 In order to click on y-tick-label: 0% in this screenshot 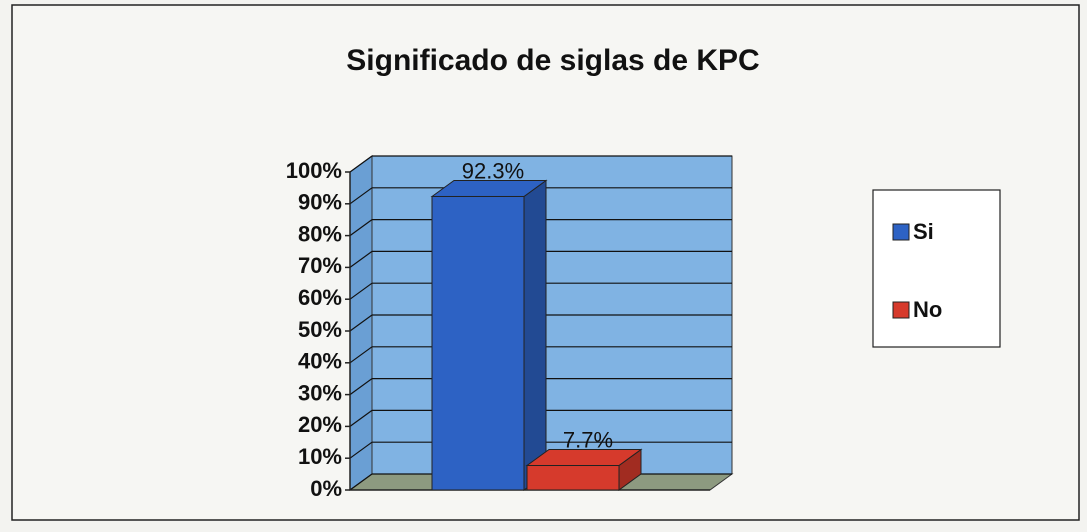, I will do `click(326, 488)`.